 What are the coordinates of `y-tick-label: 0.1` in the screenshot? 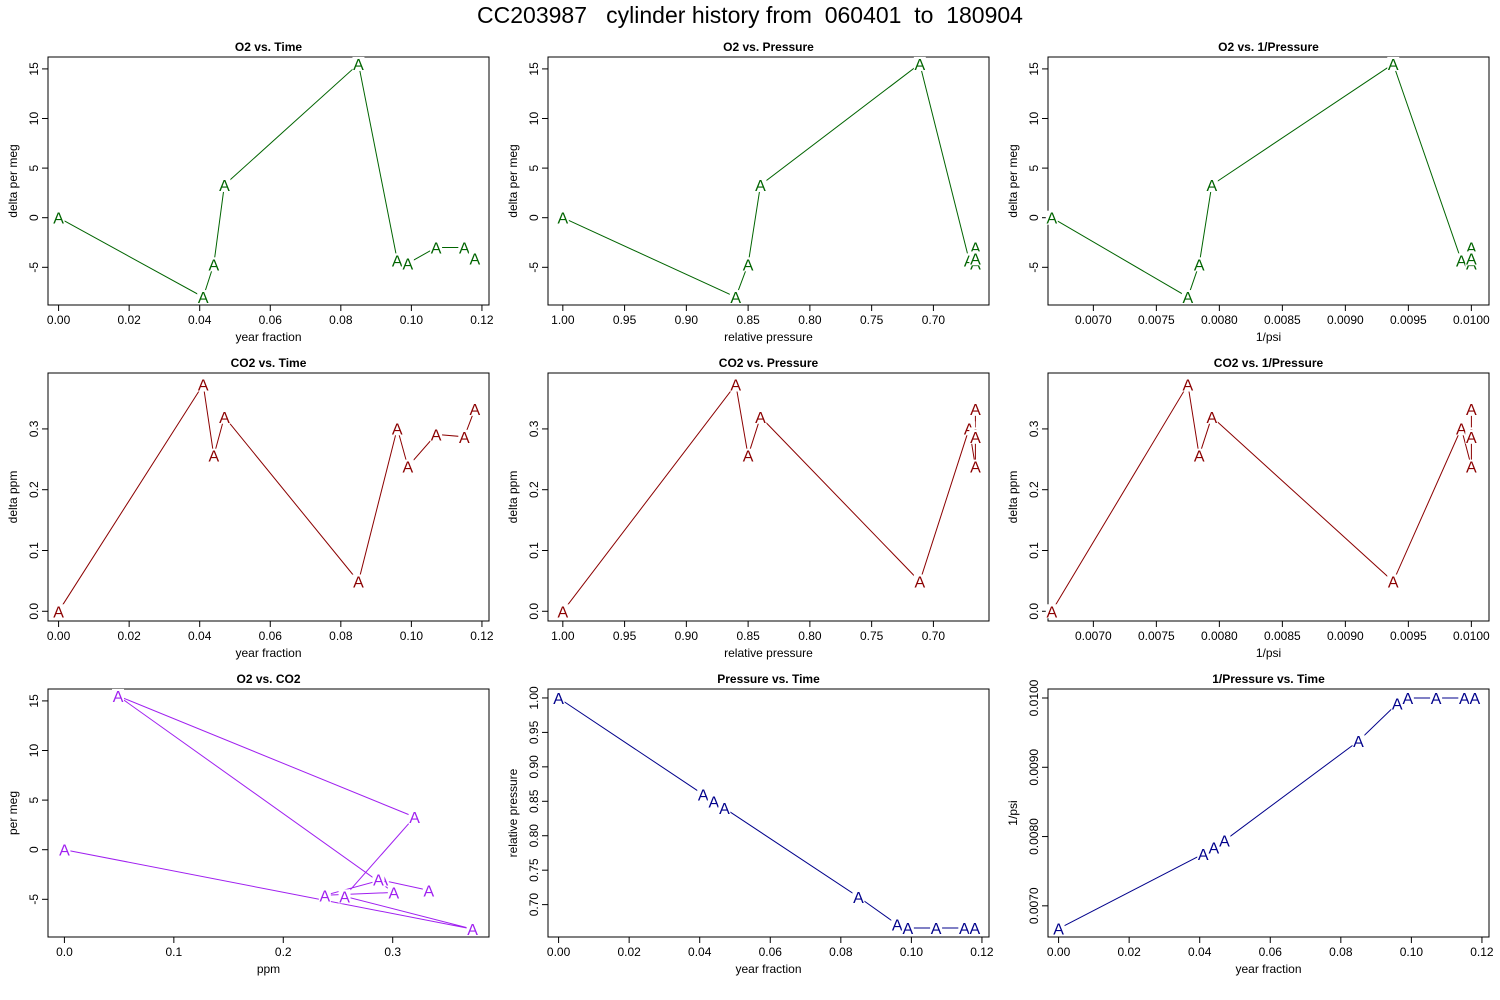 It's located at (534, 550).